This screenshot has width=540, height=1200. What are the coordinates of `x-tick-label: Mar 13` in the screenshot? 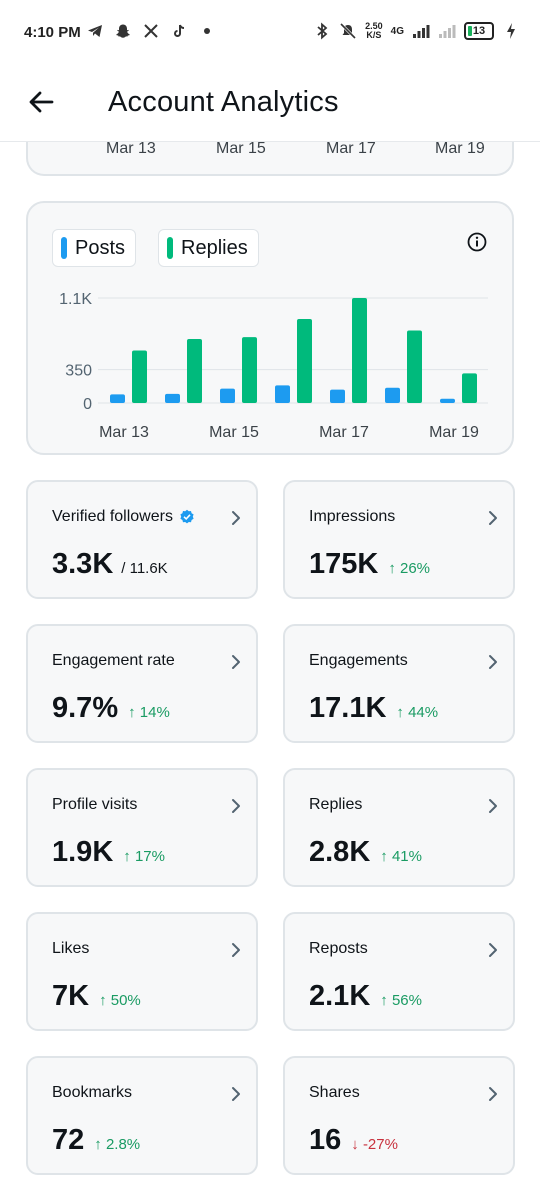 It's located at (124, 432).